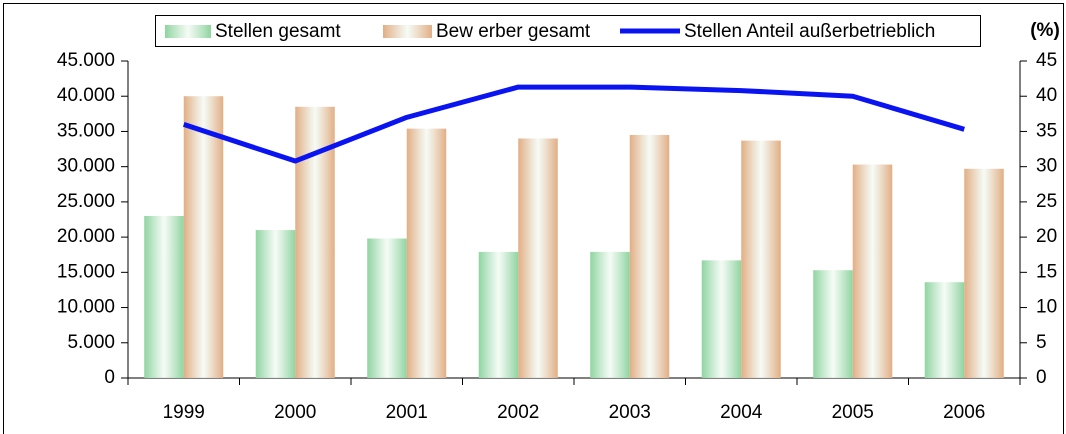 The height and width of the screenshot is (434, 1066). I want to click on y-tick-label: 45.000, so click(86, 60).